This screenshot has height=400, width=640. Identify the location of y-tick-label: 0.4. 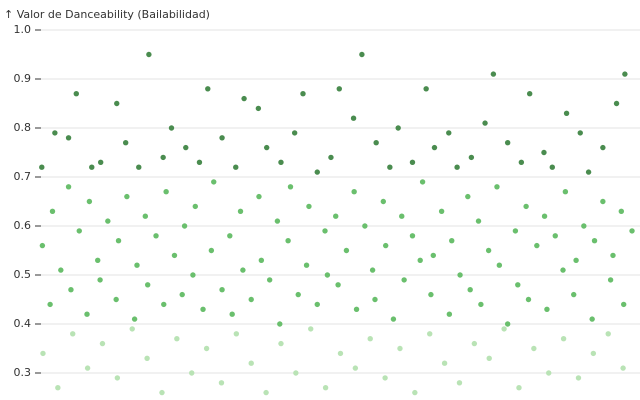
(23, 323).